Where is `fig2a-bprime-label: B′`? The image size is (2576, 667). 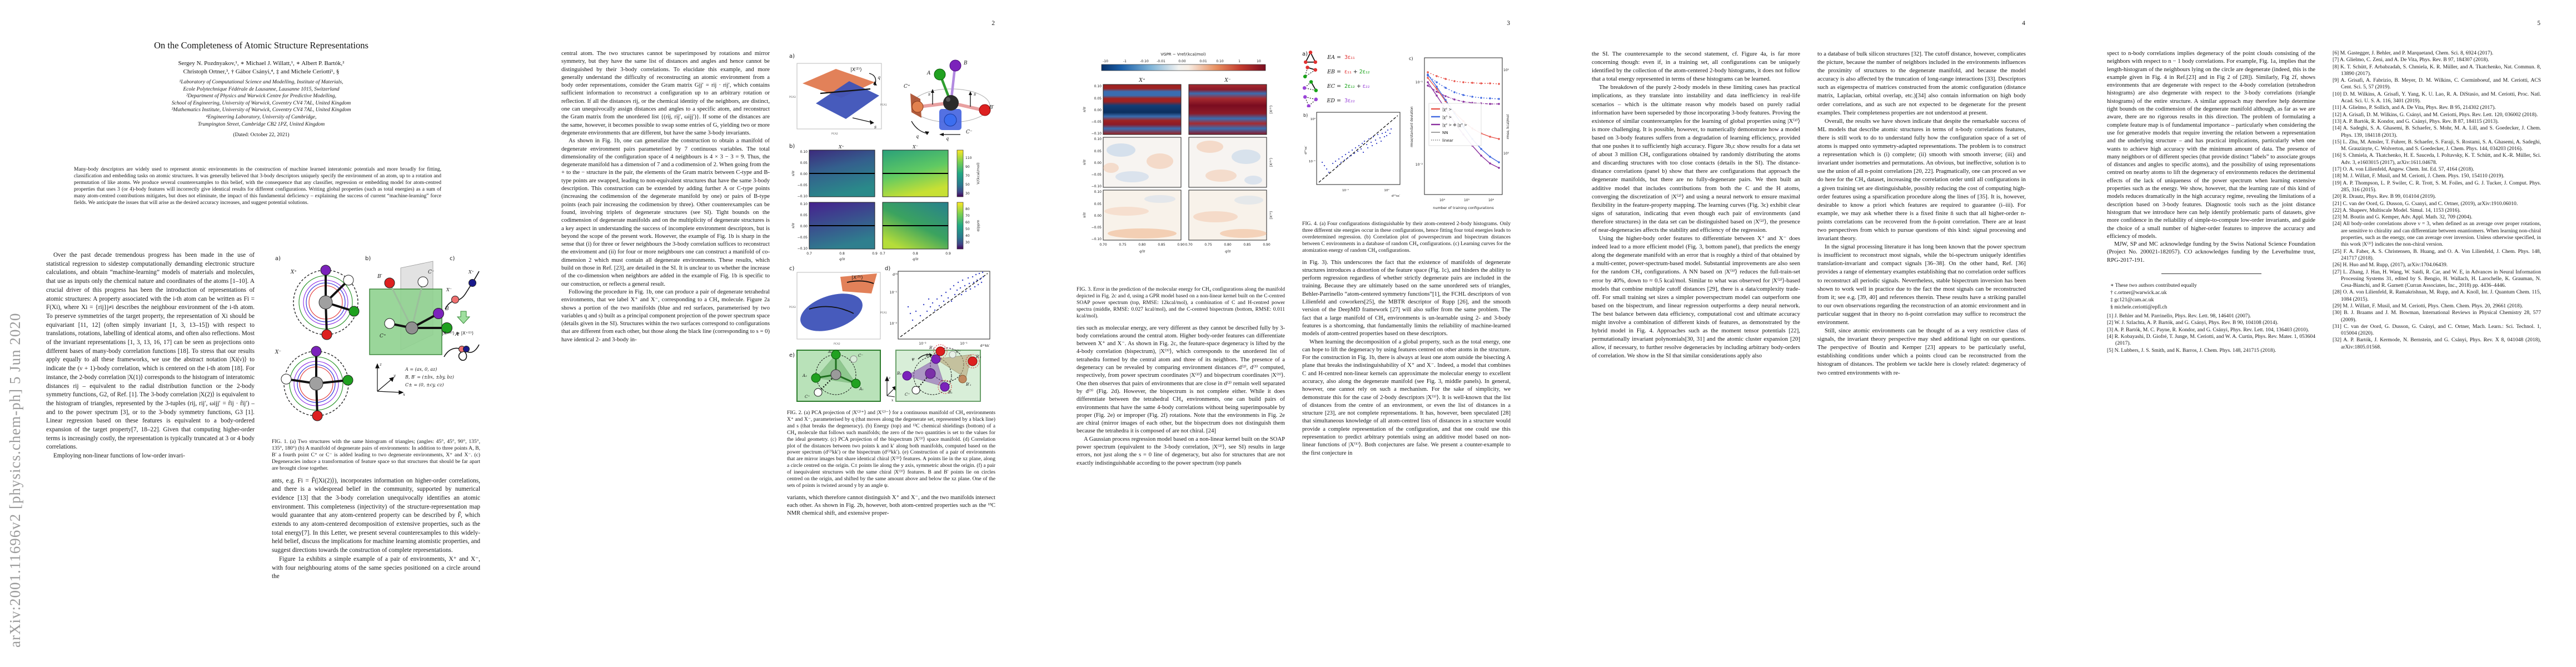 fig2a-bprime-label: B′ is located at coordinates (991, 108).